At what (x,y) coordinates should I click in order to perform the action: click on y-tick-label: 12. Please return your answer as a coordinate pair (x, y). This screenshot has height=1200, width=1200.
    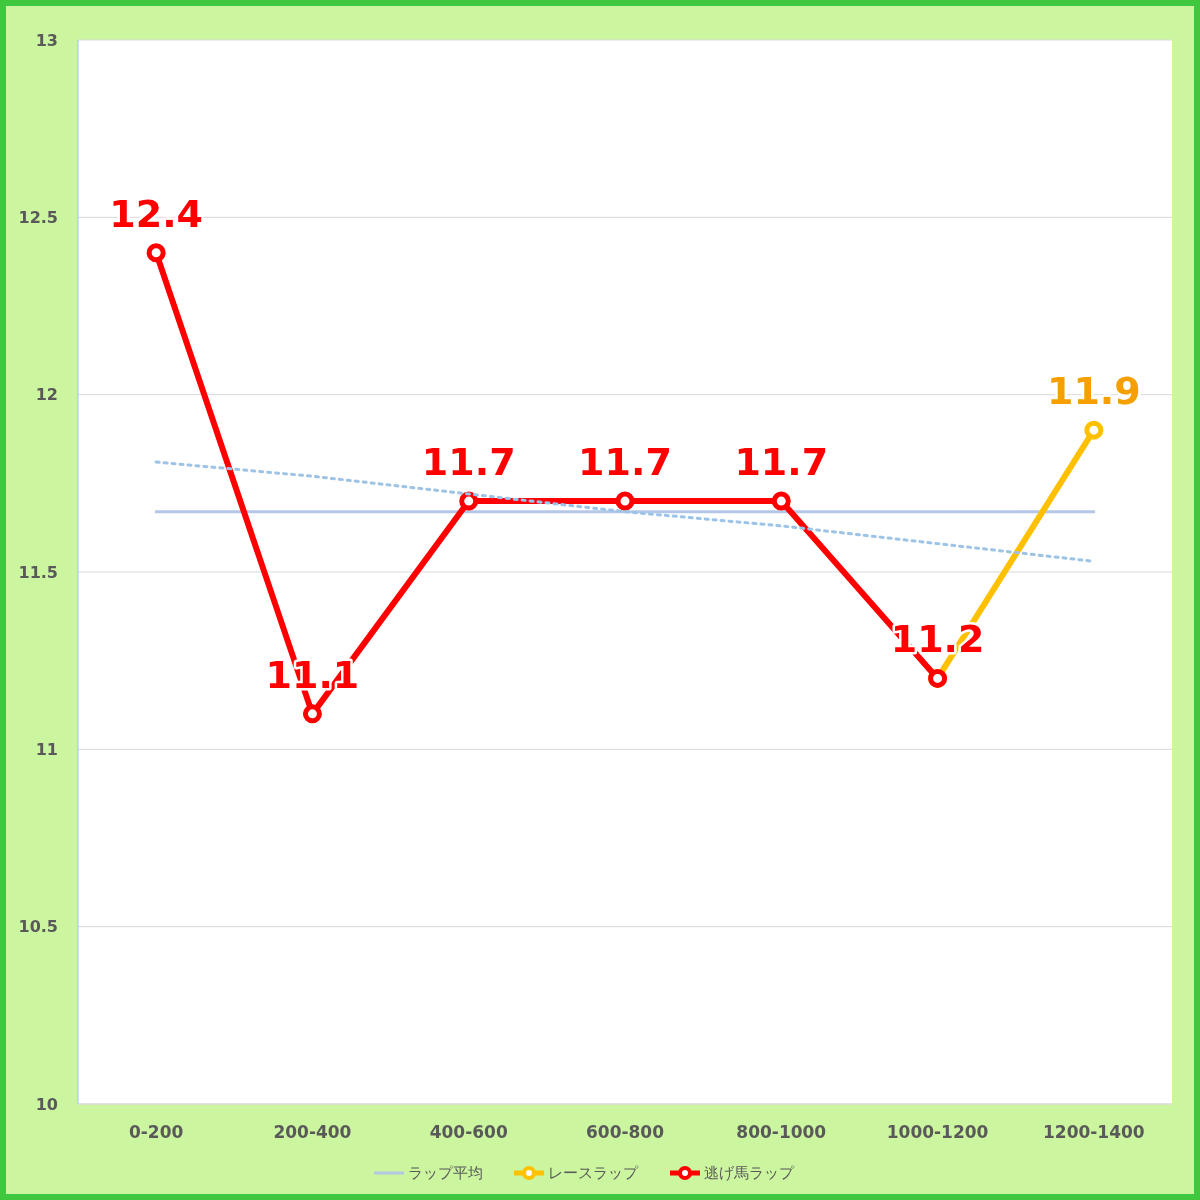
    Looking at the image, I should click on (46, 395).